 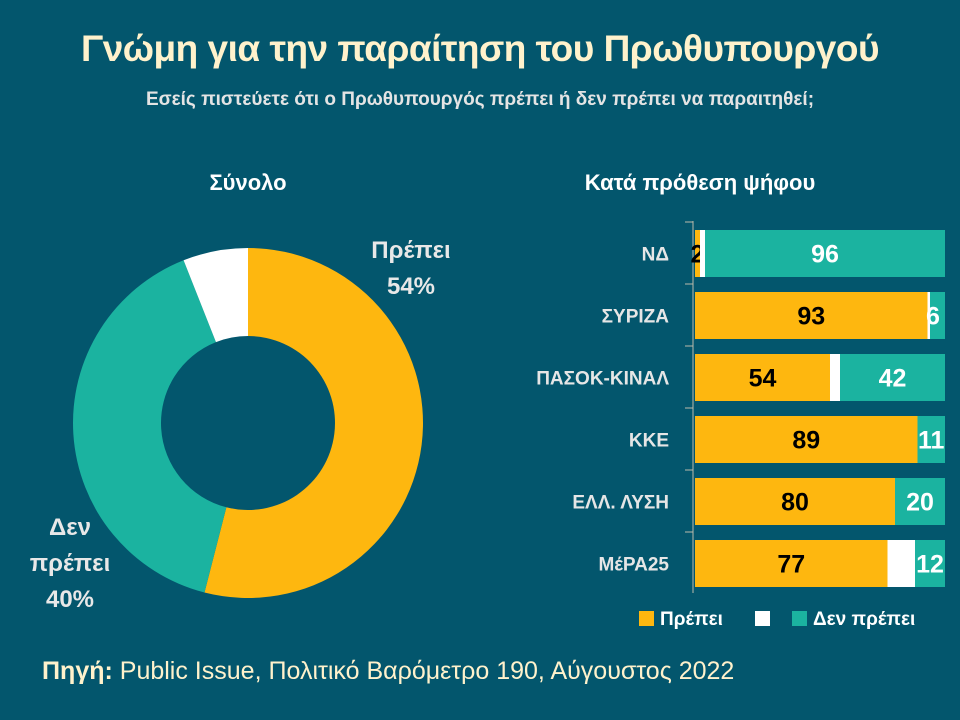 I want to click on data-label: 11, so click(x=931, y=441).